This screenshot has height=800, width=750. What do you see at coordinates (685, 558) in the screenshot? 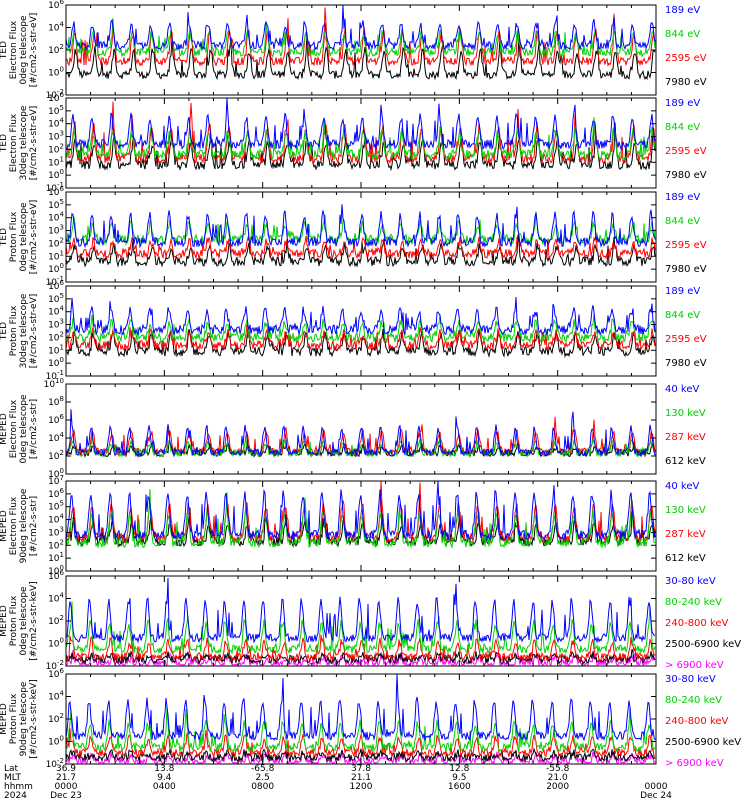
I see `legend-entry: 612 keV` at bounding box center [685, 558].